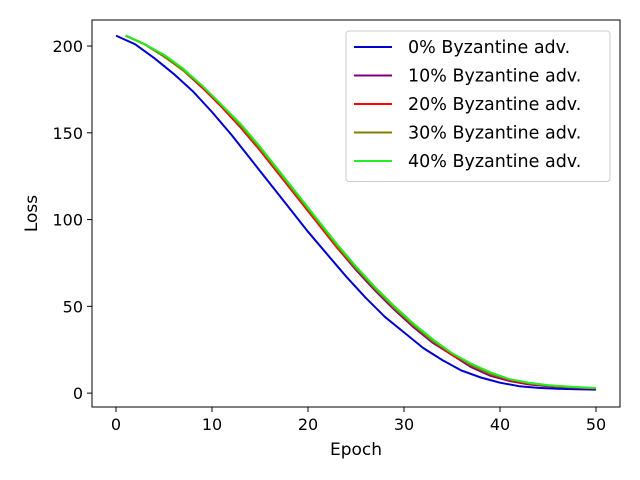 This screenshot has height=480, width=640. What do you see at coordinates (67, 46) in the screenshot?
I see `y-tick-label: 200` at bounding box center [67, 46].